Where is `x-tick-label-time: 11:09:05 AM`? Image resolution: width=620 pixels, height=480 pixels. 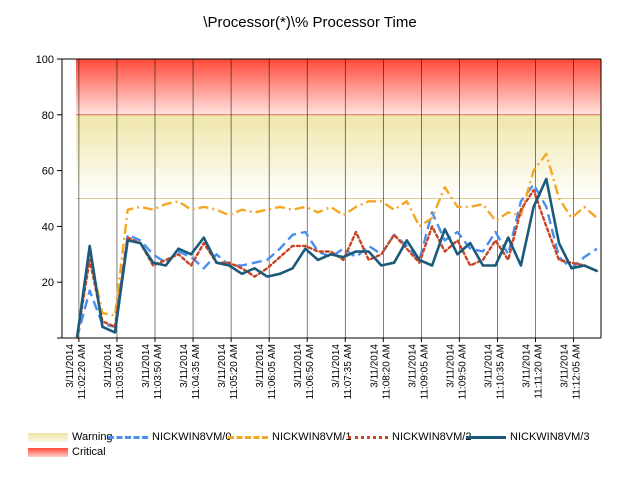
x-tick-label-time: 11:09:05 AM is located at coordinates (424, 371).